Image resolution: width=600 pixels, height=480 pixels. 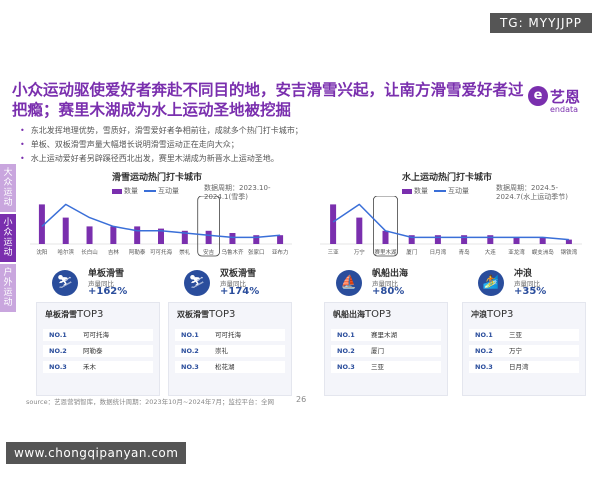 I want to click on table-row: NO.2 万宁, so click(x=524, y=351).